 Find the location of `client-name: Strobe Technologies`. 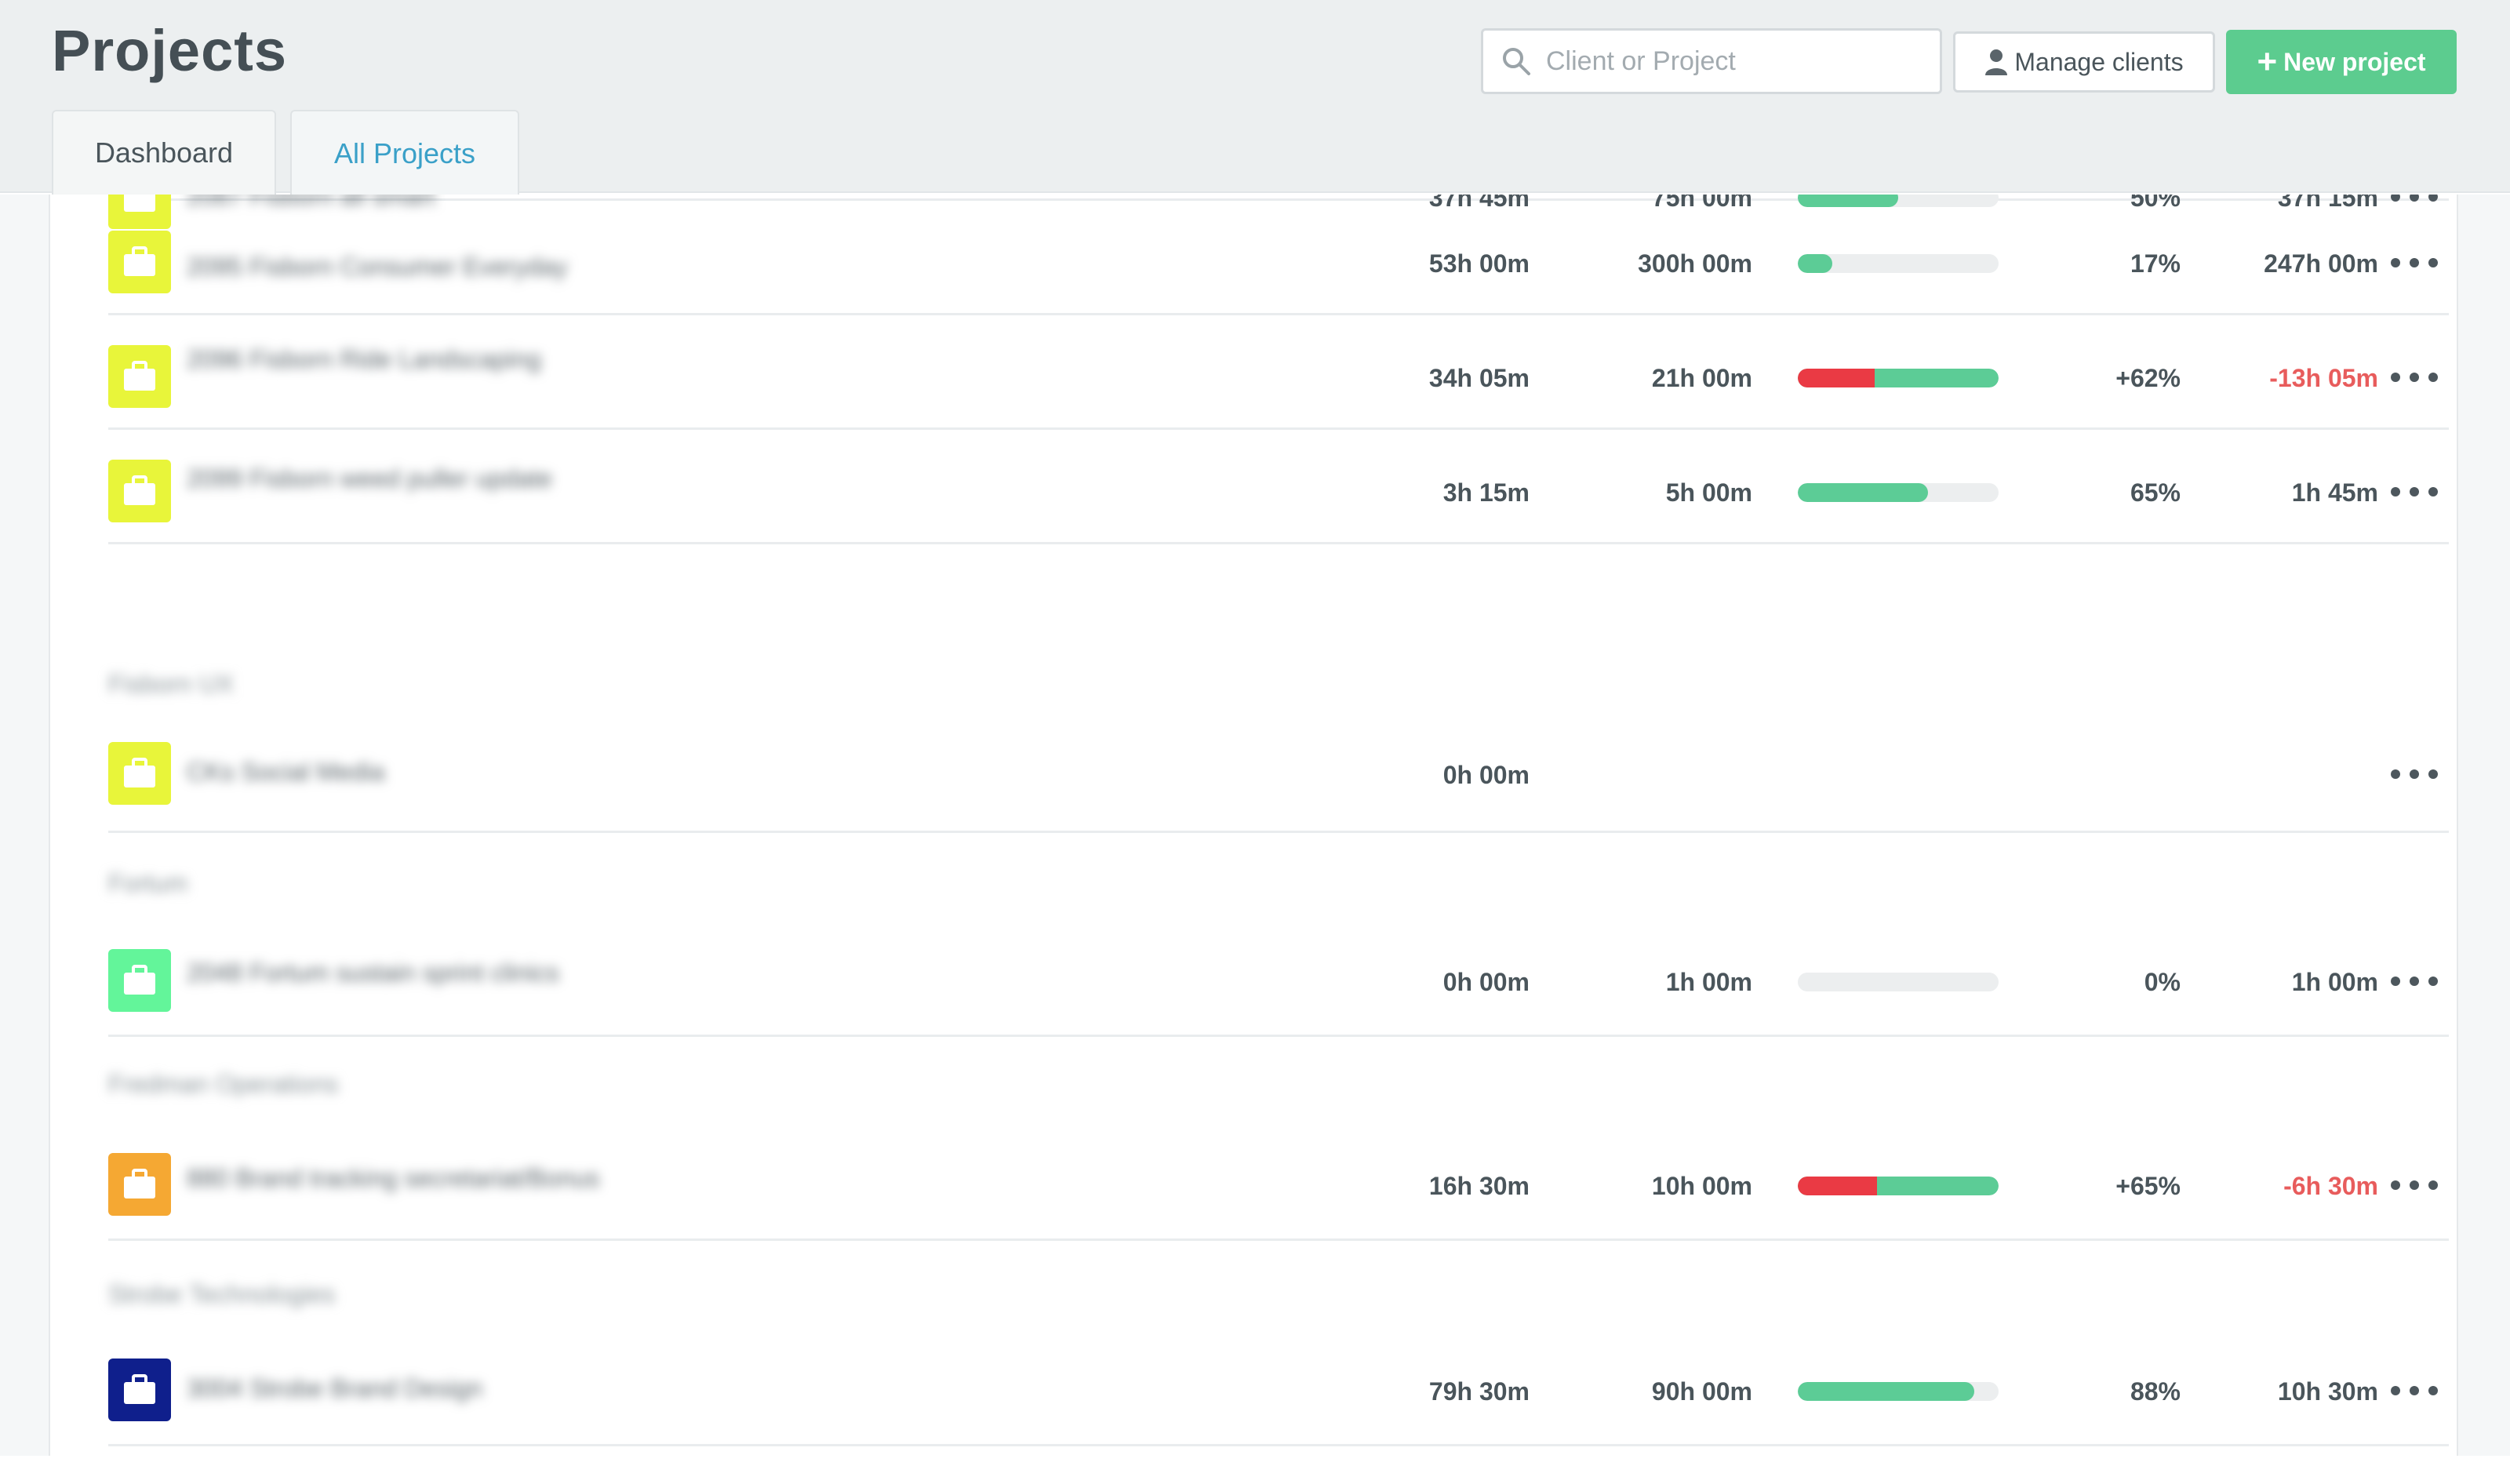

client-name: Strobe Technologies is located at coordinates (222, 1294).